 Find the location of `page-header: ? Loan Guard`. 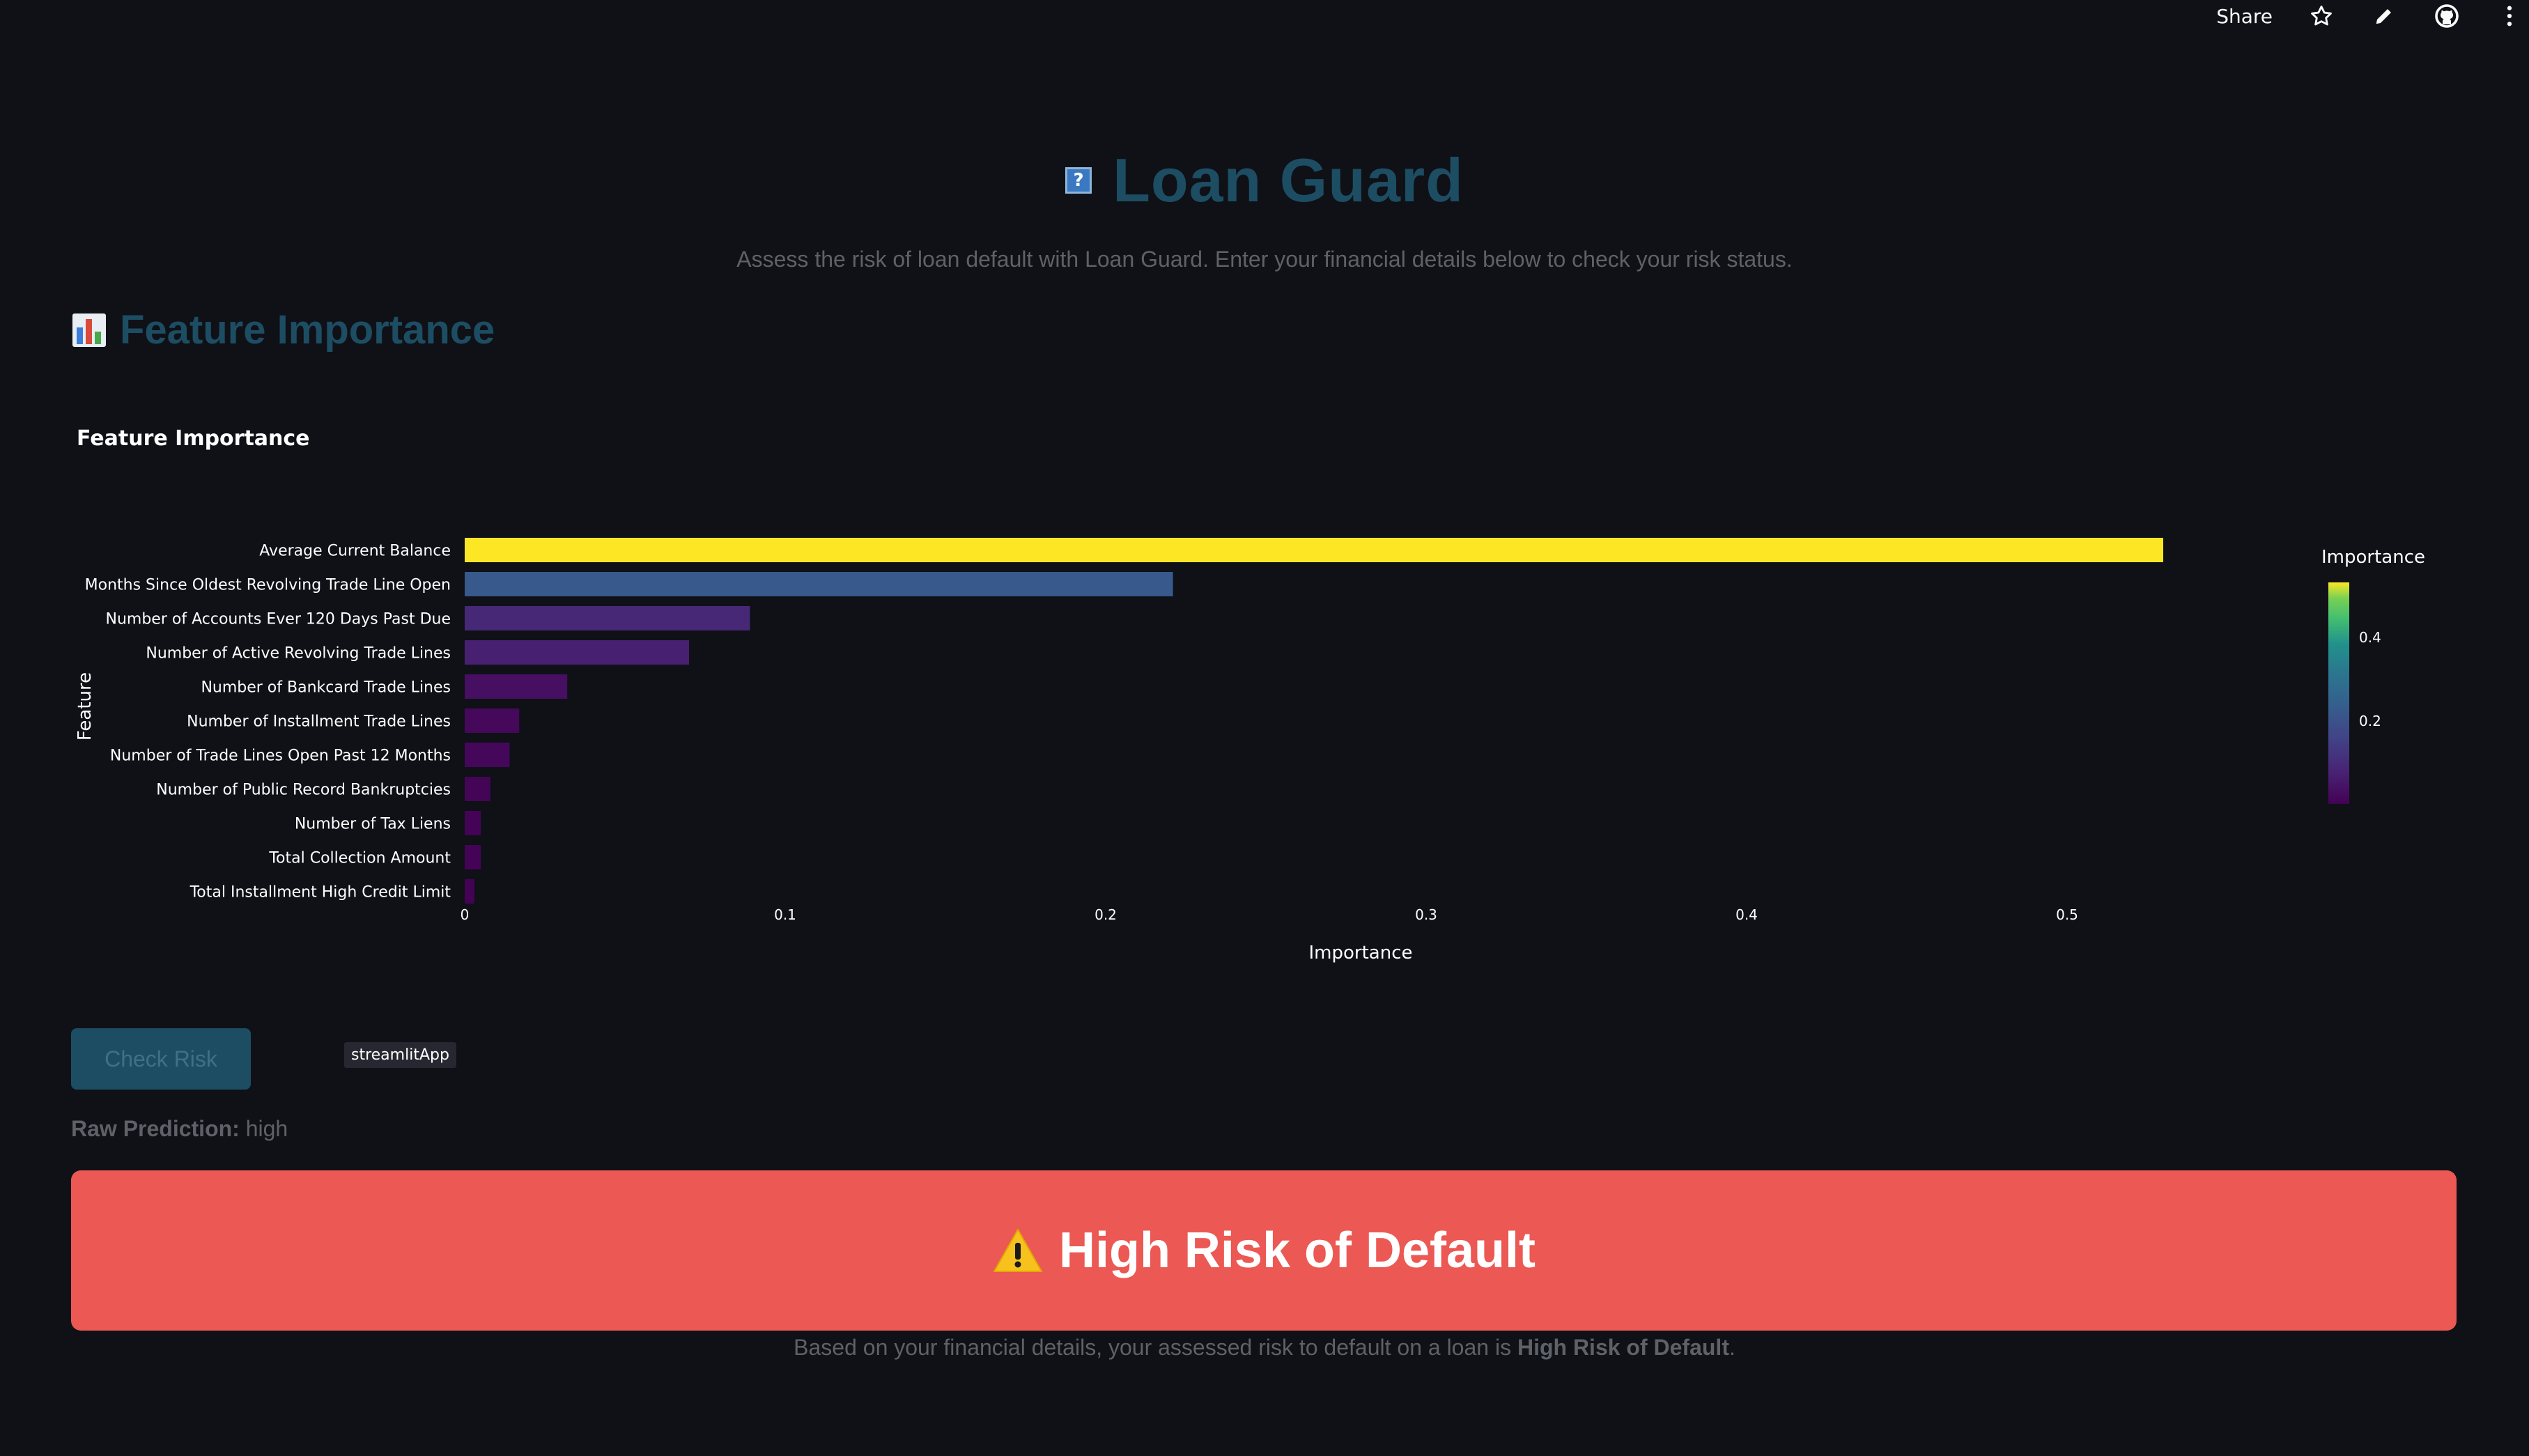

page-header: ? Loan Guard is located at coordinates (1264, 180).